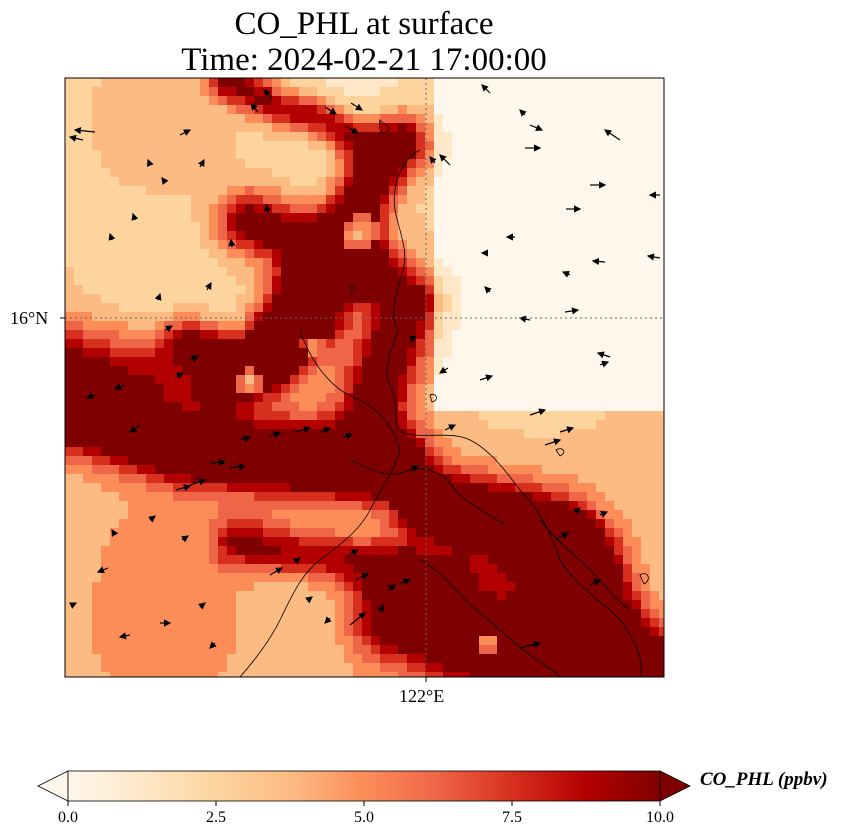 The image size is (852, 839). I want to click on colorbar-tick-label: 7.5, so click(512, 817).